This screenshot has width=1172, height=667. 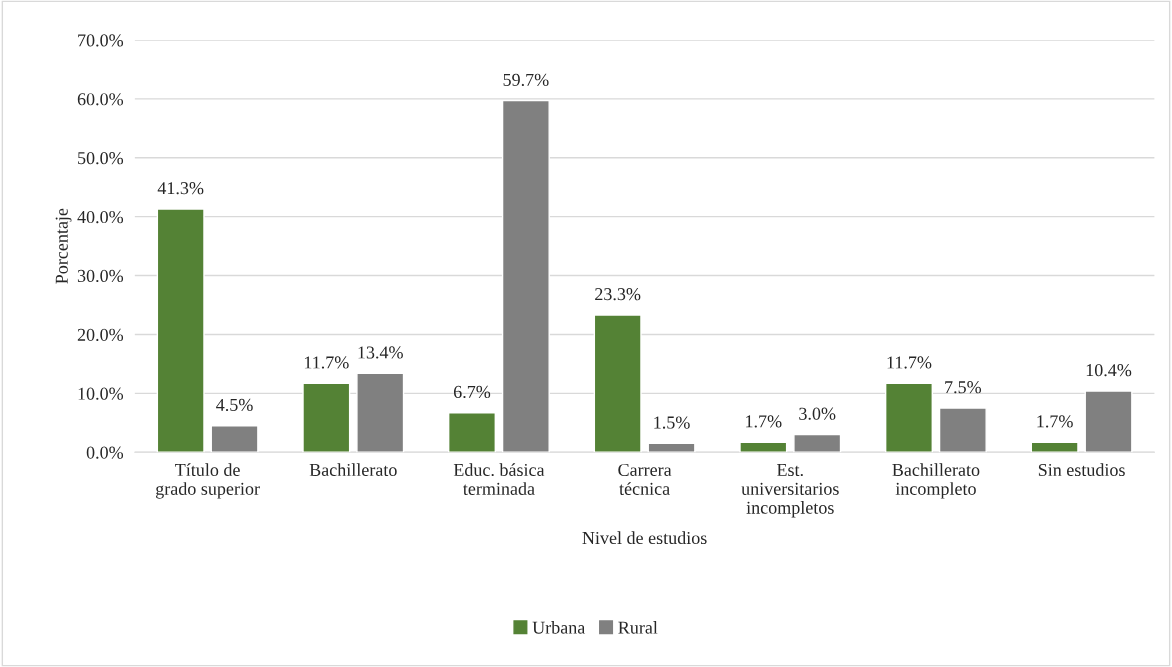 I want to click on x-tick-label: Sin estudios, so click(x=1081, y=470).